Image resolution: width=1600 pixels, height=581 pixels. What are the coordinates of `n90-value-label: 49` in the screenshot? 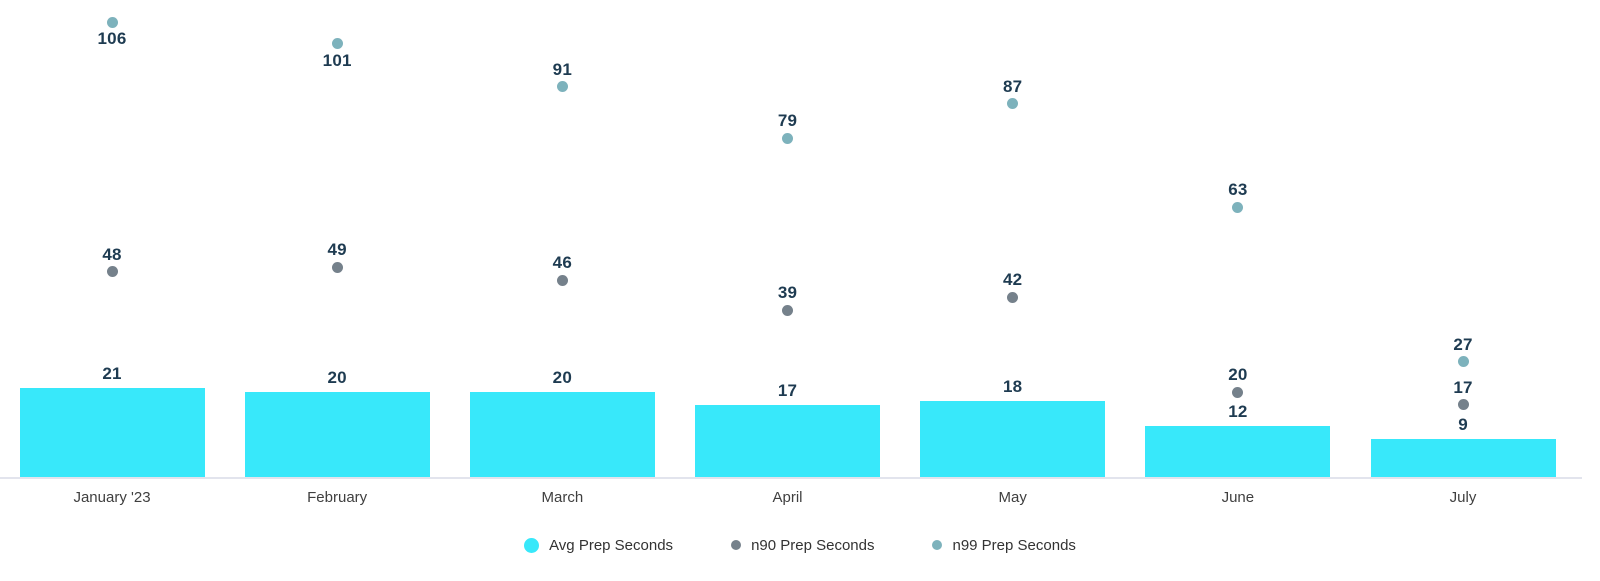 It's located at (337, 250).